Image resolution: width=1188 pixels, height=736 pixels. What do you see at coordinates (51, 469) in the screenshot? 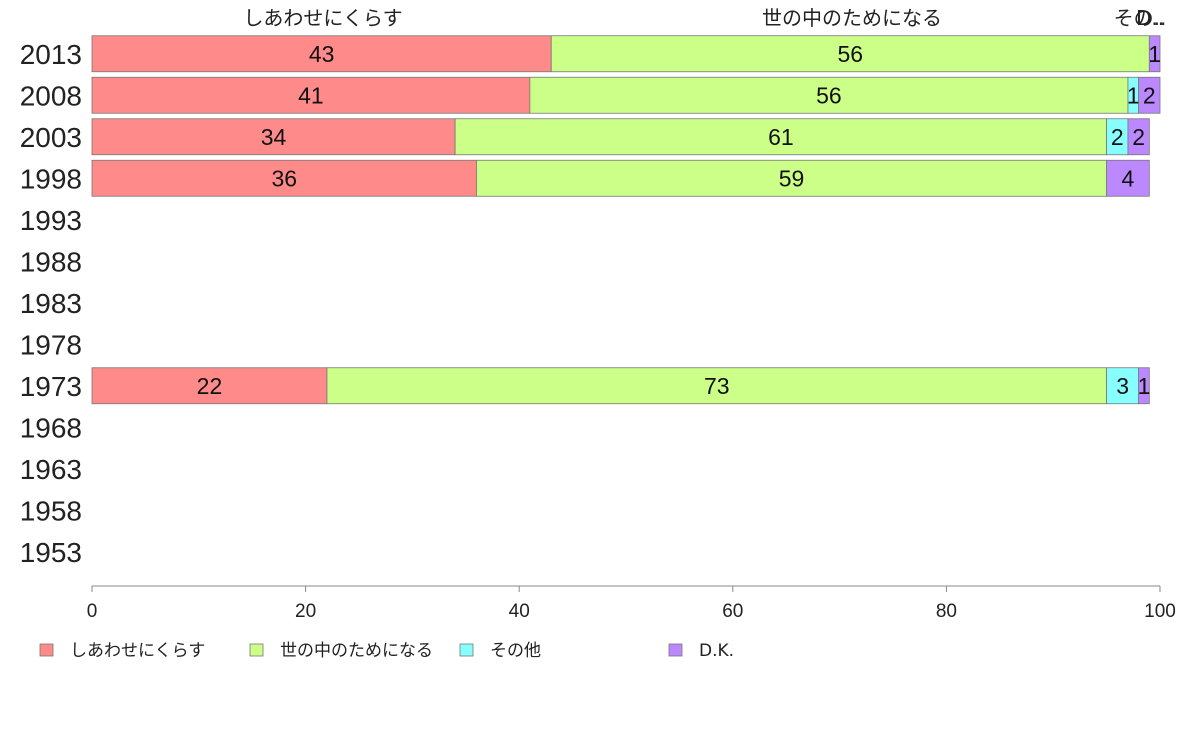
I see `year-label: 1963` at bounding box center [51, 469].